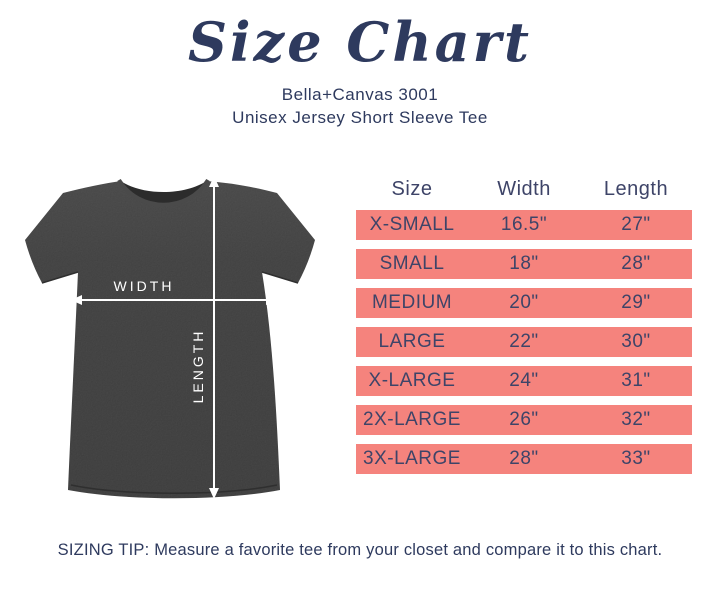  I want to click on cell-width: 26", so click(524, 419).